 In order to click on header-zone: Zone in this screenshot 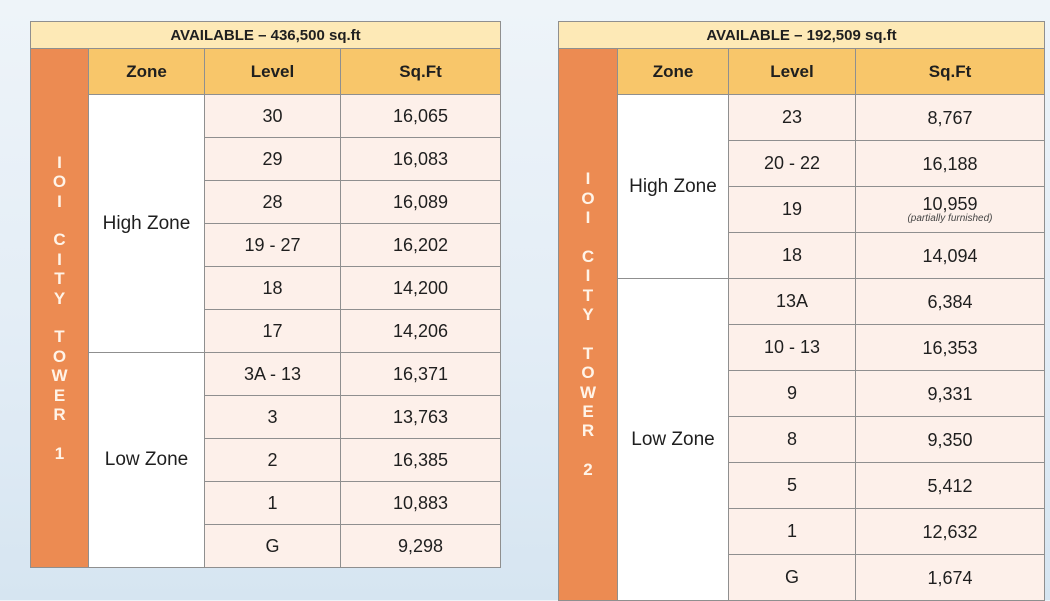, I will do `click(673, 71)`.